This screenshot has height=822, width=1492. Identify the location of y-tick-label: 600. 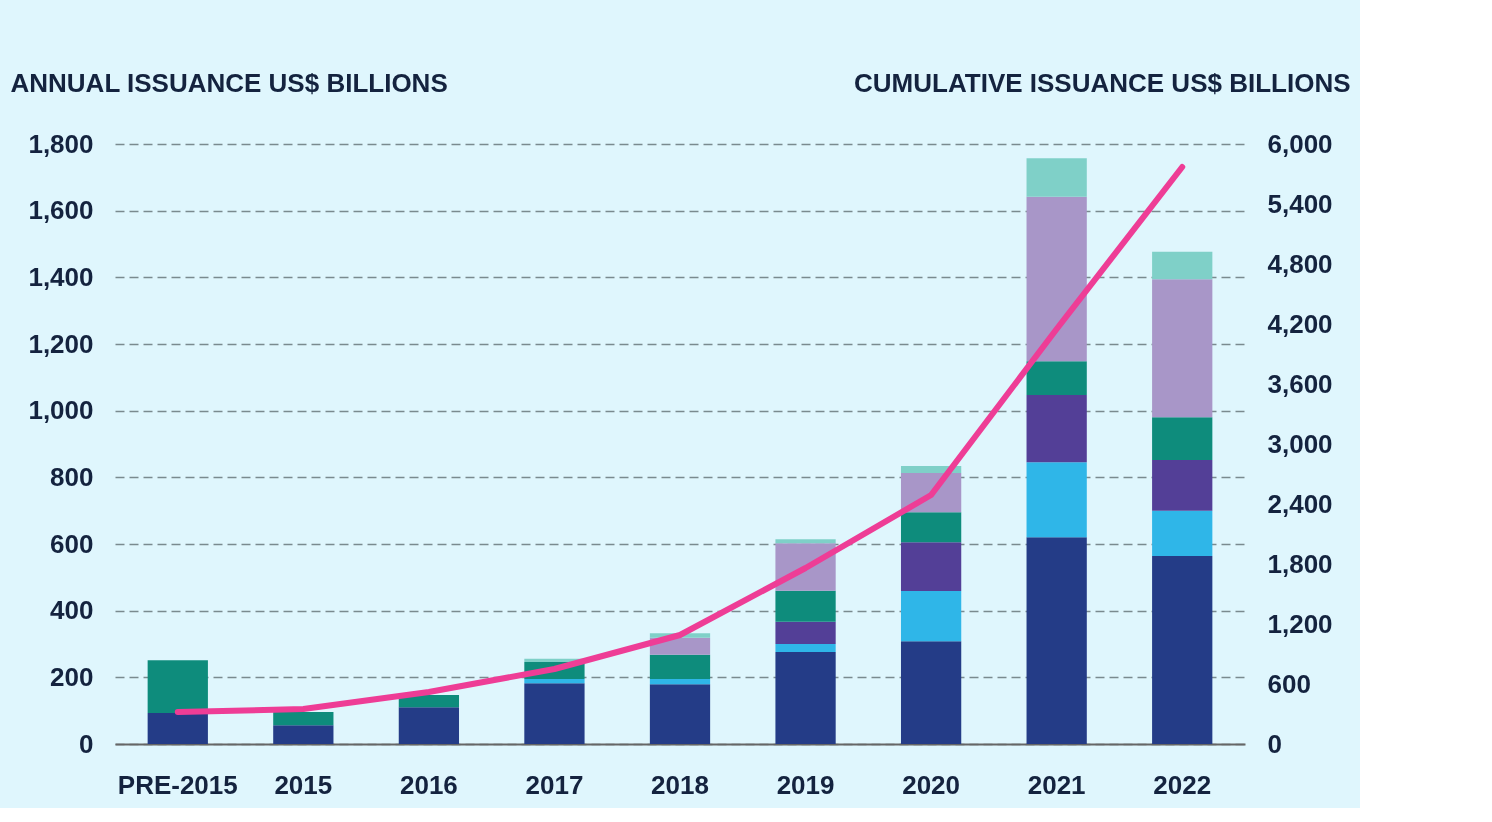
(72, 543).